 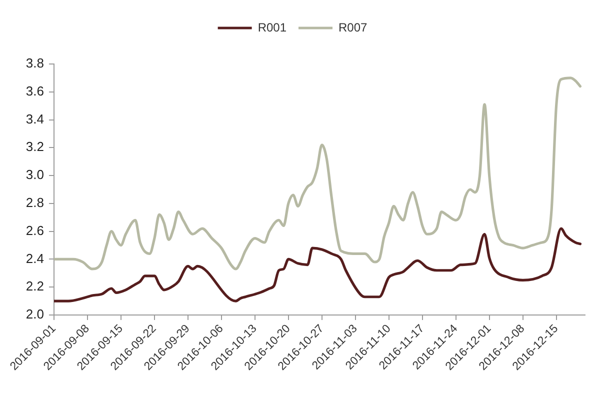 What do you see at coordinates (35, 258) in the screenshot?
I see `y-tick-label: 2.4` at bounding box center [35, 258].